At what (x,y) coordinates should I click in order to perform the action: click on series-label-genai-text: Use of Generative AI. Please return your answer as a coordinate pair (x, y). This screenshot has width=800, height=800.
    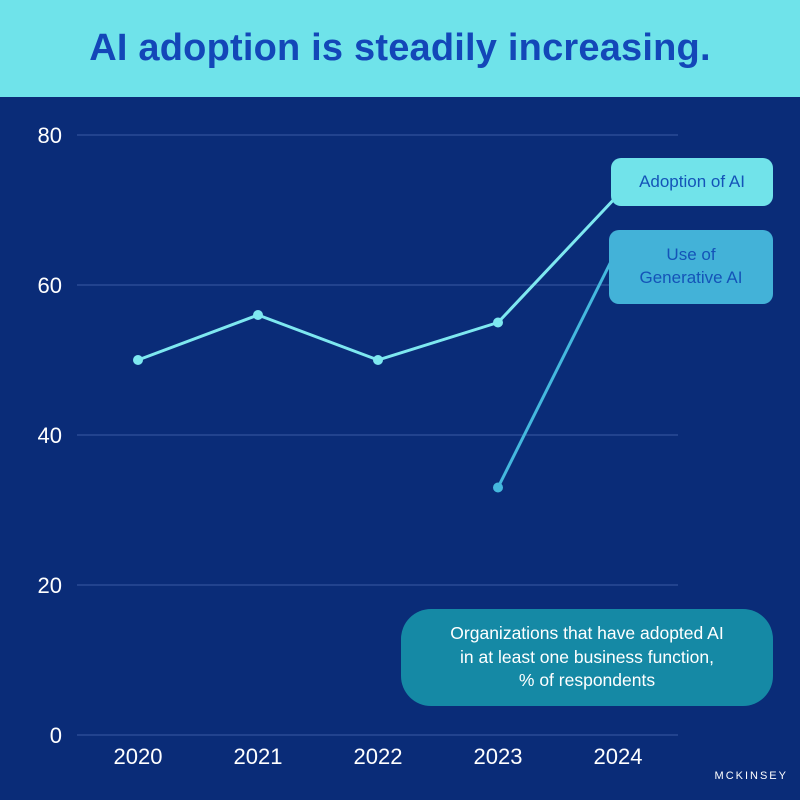
    Looking at the image, I should click on (691, 266).